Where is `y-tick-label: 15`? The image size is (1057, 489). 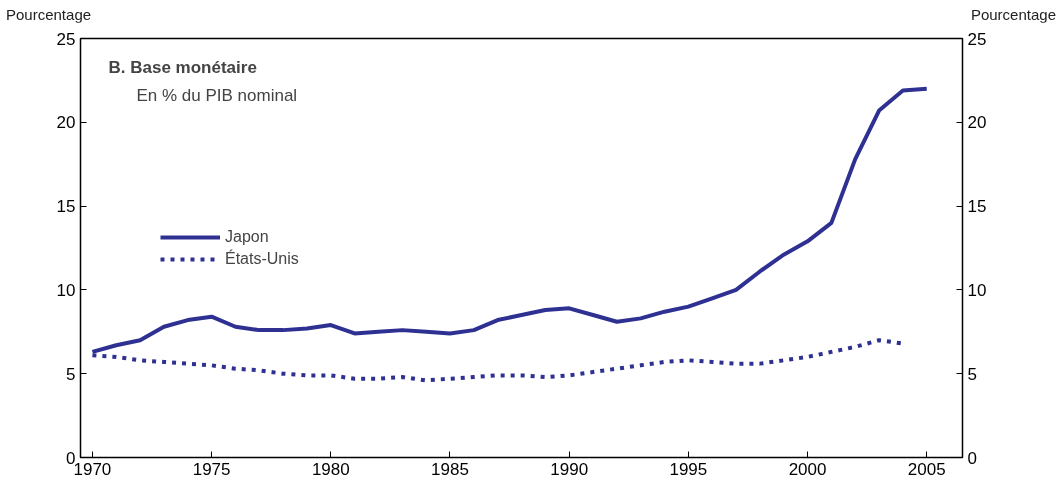
y-tick-label: 15 is located at coordinates (66, 207).